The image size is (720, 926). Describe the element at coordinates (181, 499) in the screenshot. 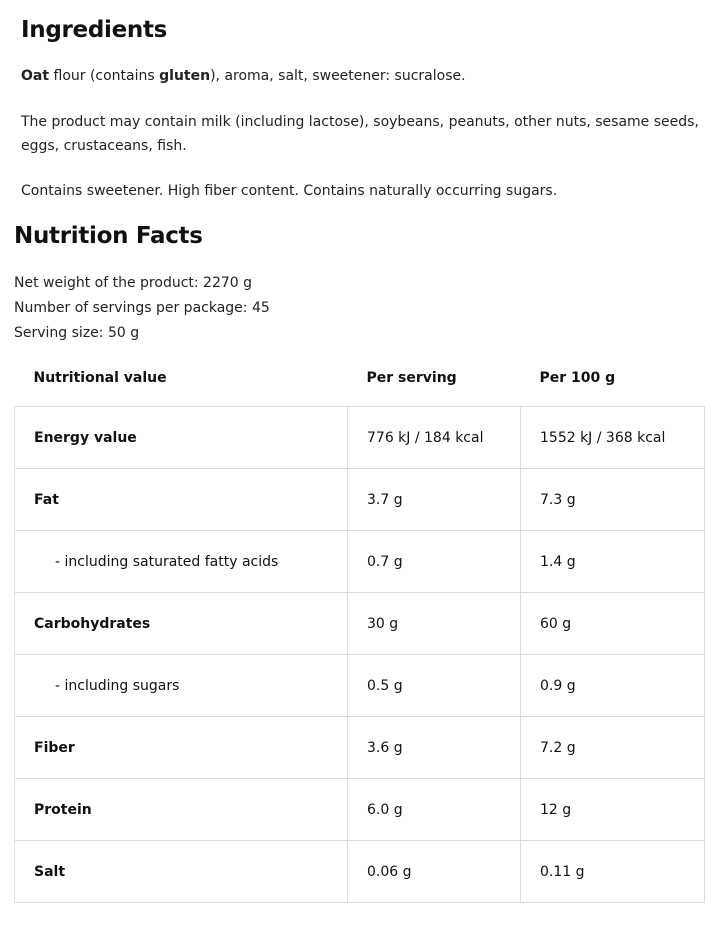

I see `nutrient-name: Fat` at that location.